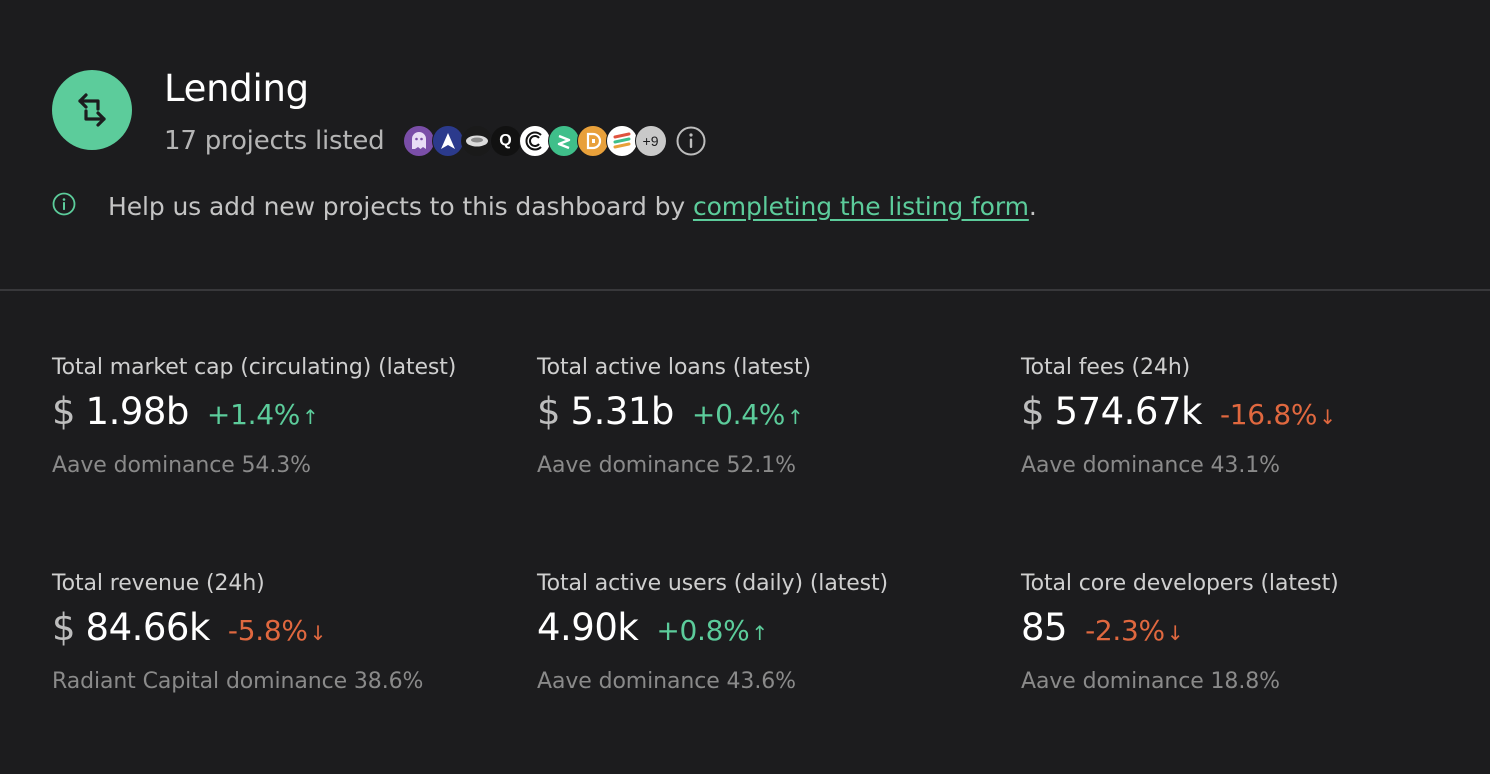 The height and width of the screenshot is (774, 1490). I want to click on project-logos: Q +9, so click(534, 141).